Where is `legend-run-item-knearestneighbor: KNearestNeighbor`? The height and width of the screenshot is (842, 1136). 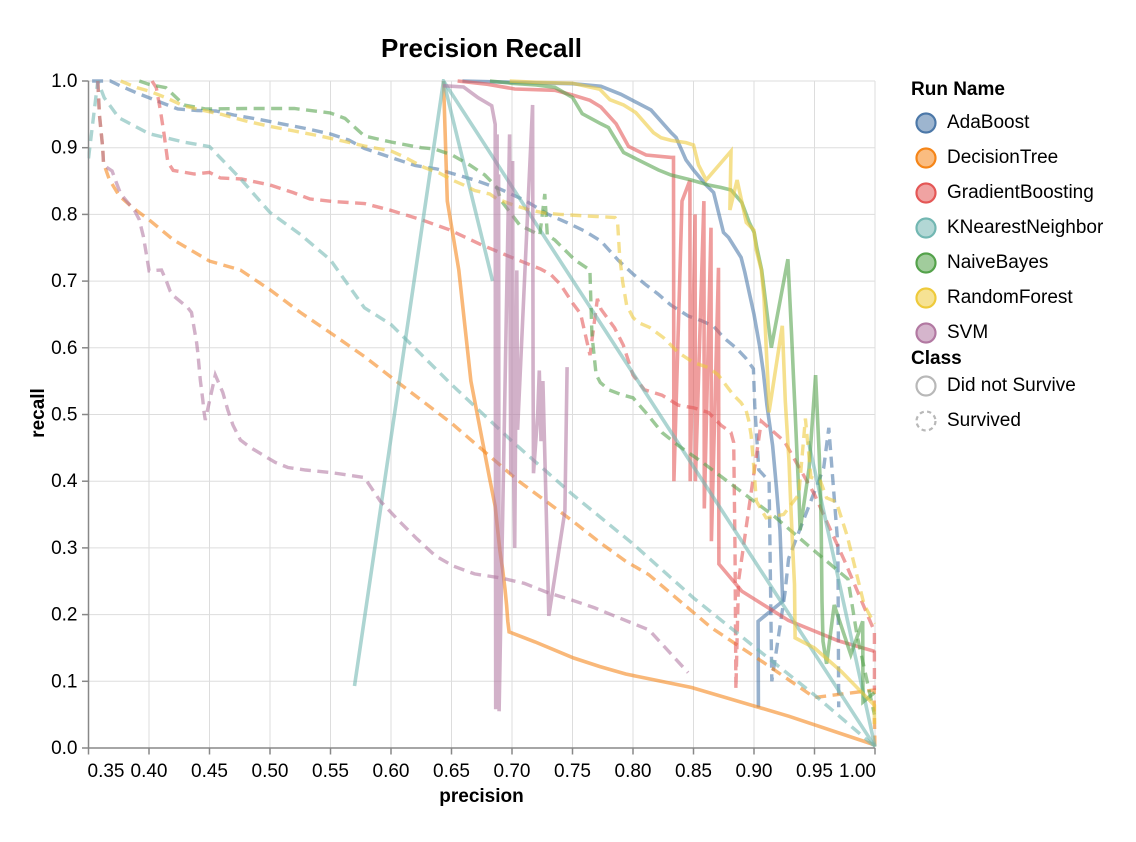 legend-run-item-knearestneighbor: KNearestNeighbor is located at coordinates (1006, 227).